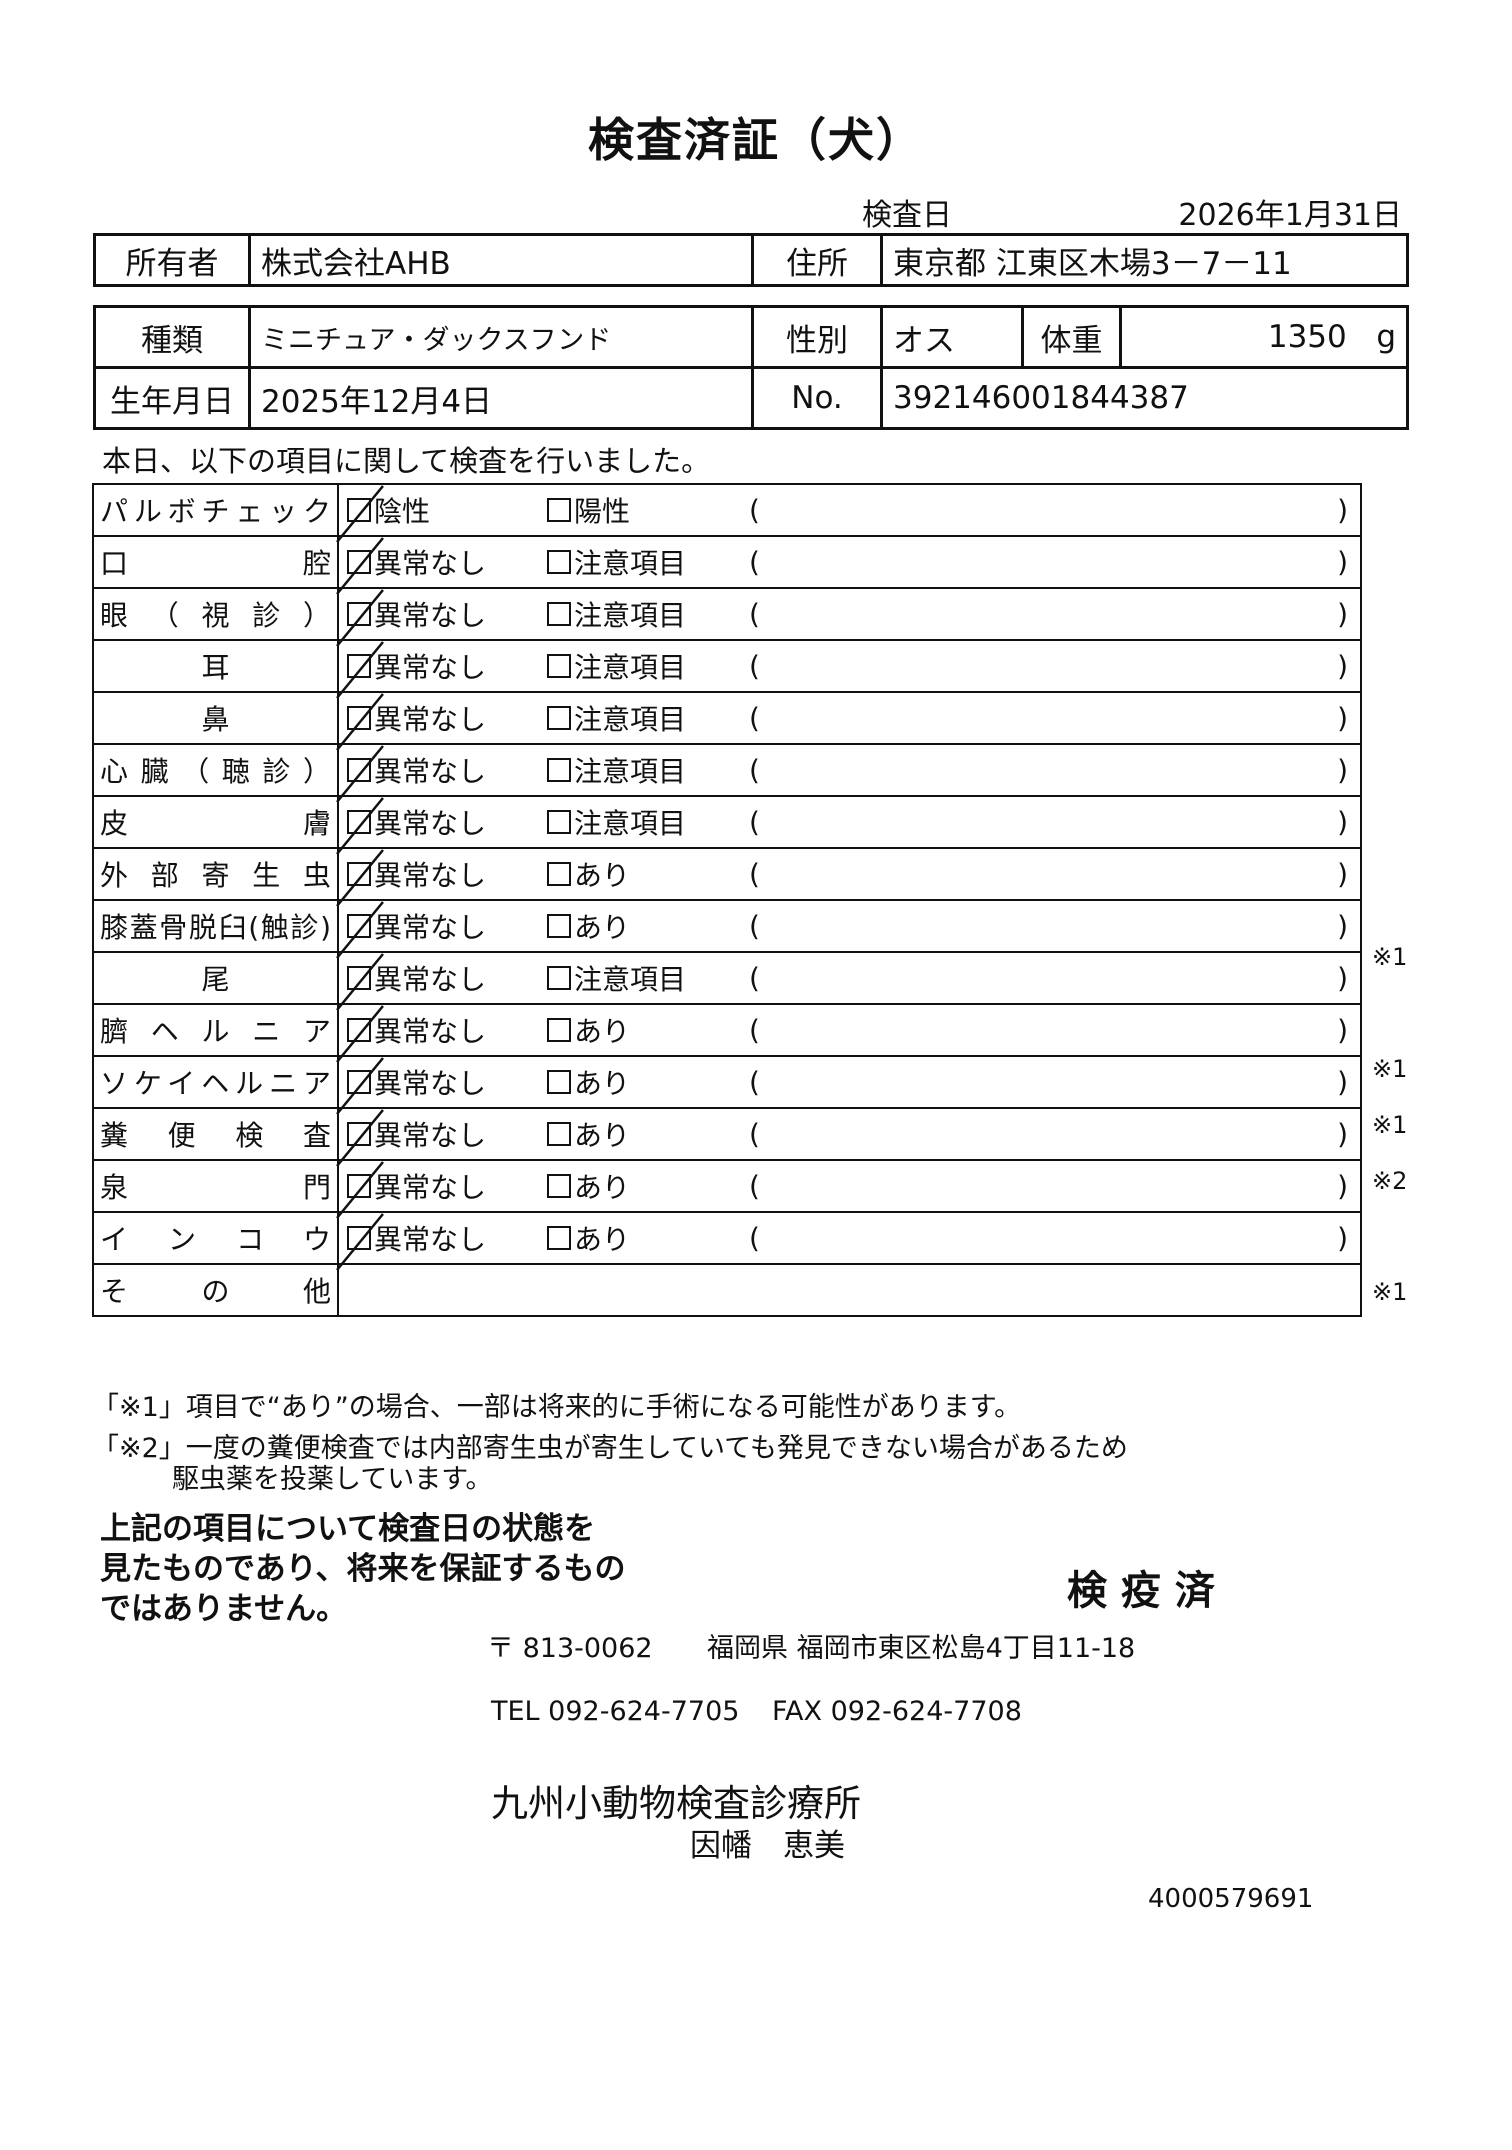 The width and height of the screenshot is (1512, 2150). Describe the element at coordinates (921, 1648) in the screenshot. I see `clinic-address: 福岡県 福岡市東区松島4丁目11-18` at that location.